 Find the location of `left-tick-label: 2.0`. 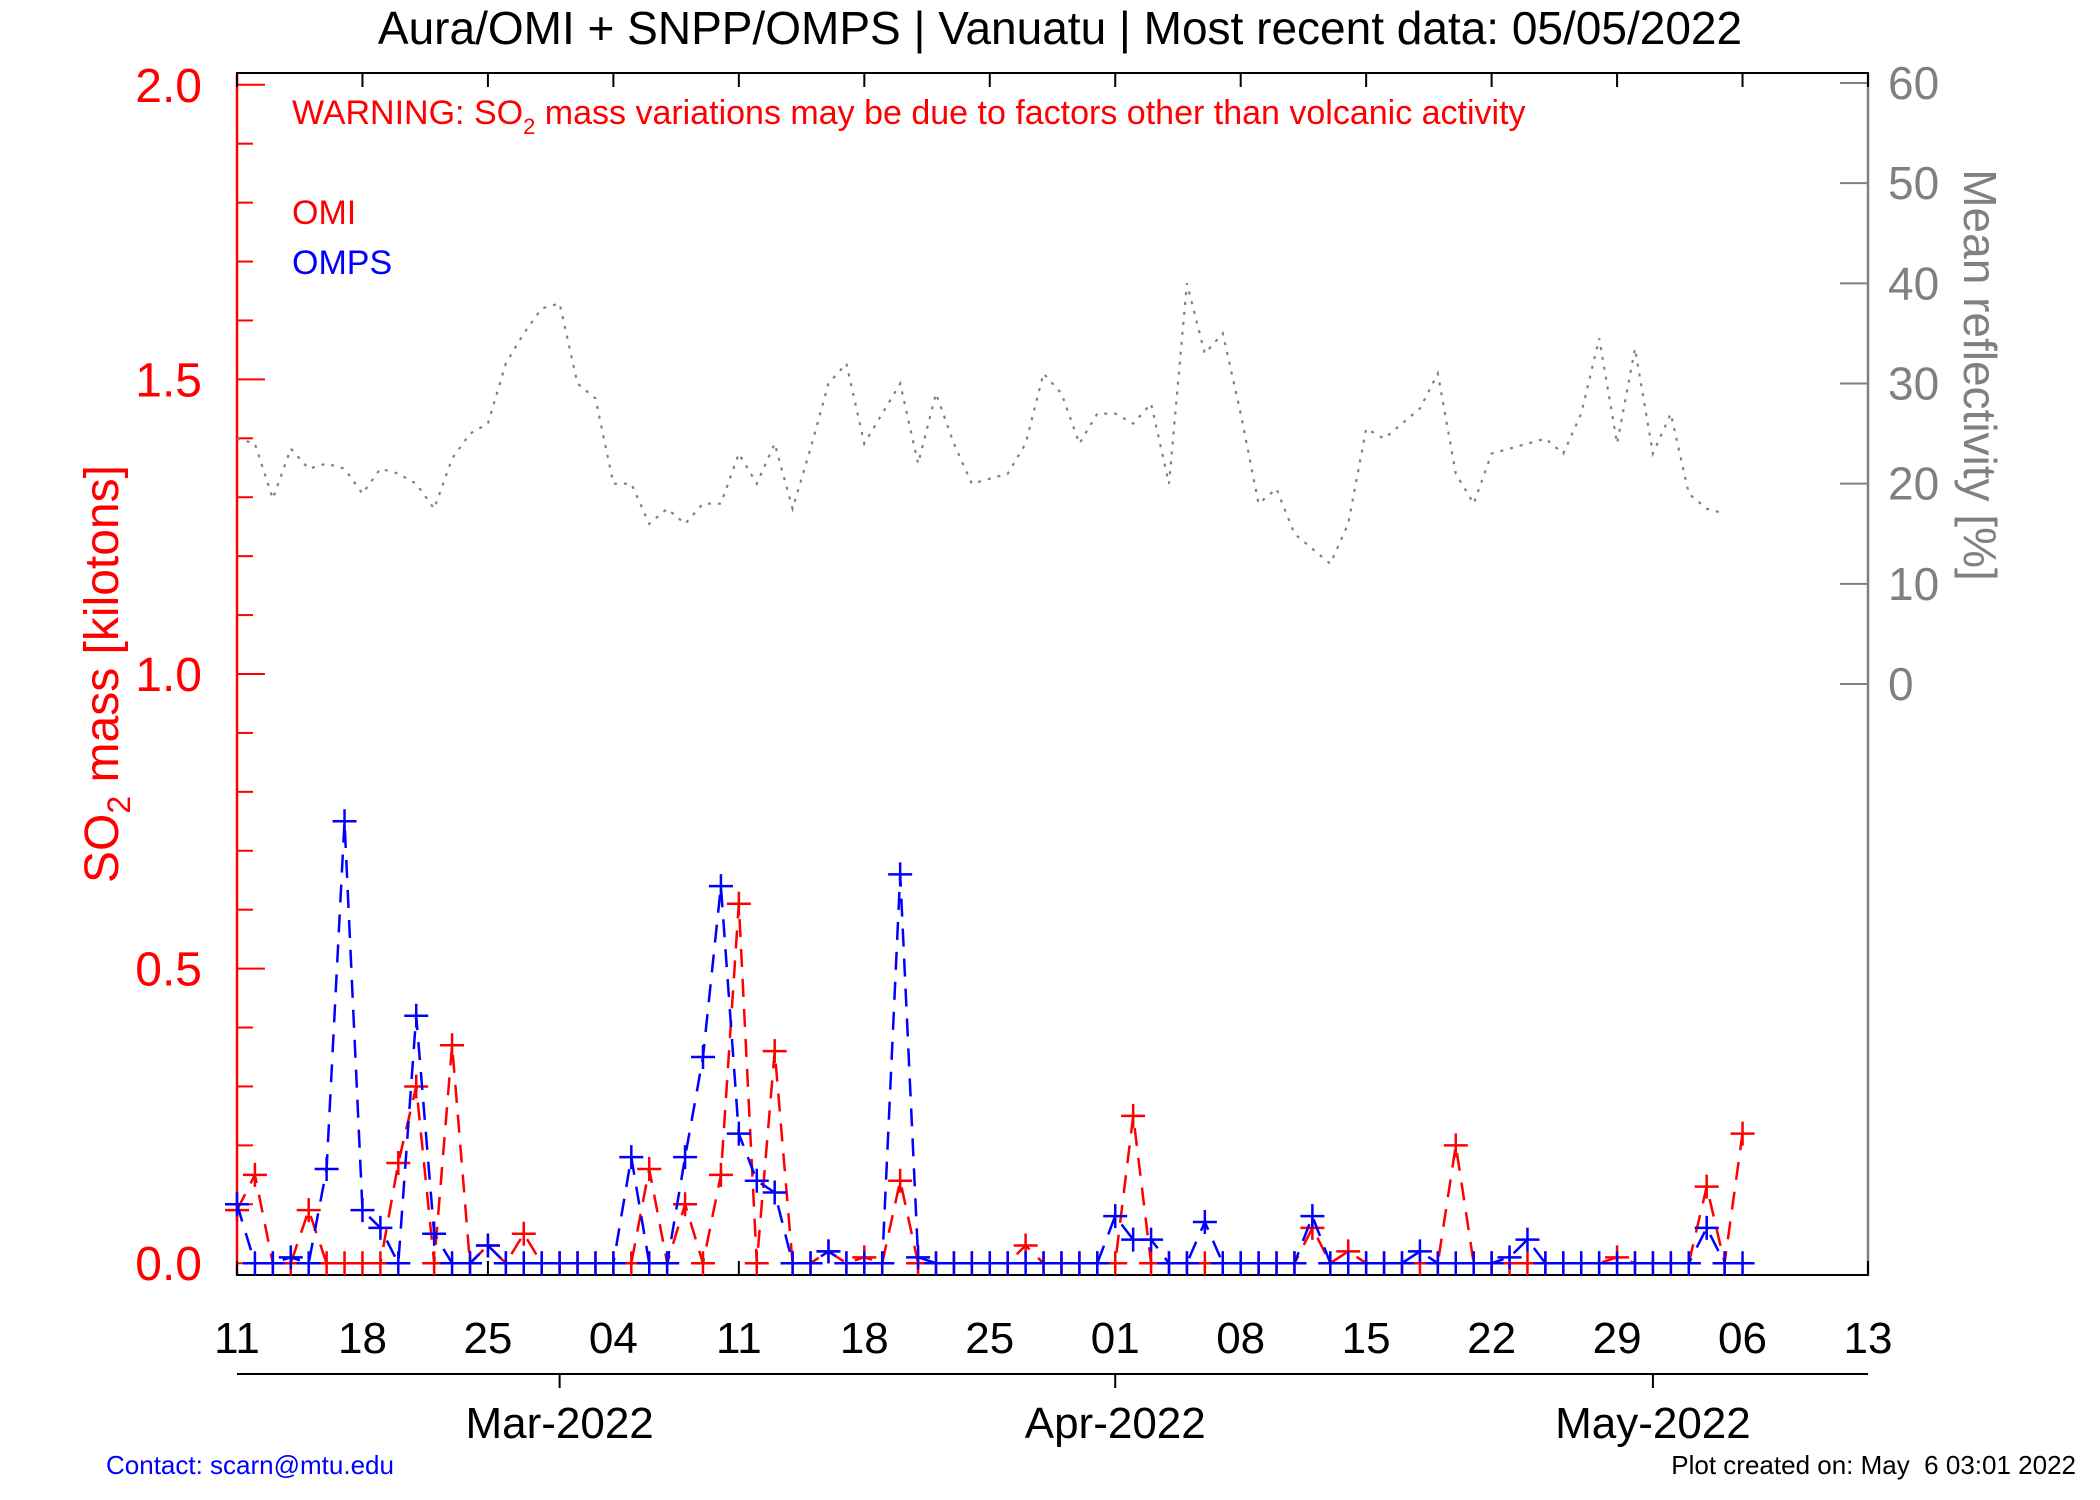

left-tick-label: 2.0 is located at coordinates (168, 86).